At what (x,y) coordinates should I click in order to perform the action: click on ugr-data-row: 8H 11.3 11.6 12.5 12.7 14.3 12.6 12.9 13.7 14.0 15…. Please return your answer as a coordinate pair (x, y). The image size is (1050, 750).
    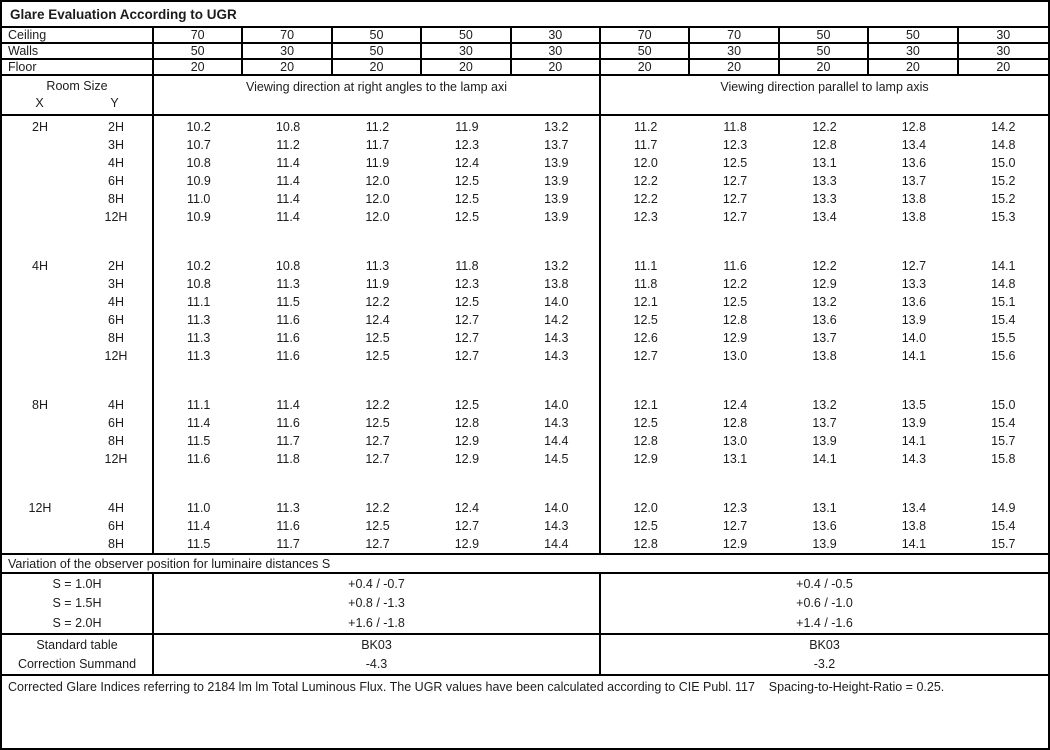
    Looking at the image, I should click on (525, 338).